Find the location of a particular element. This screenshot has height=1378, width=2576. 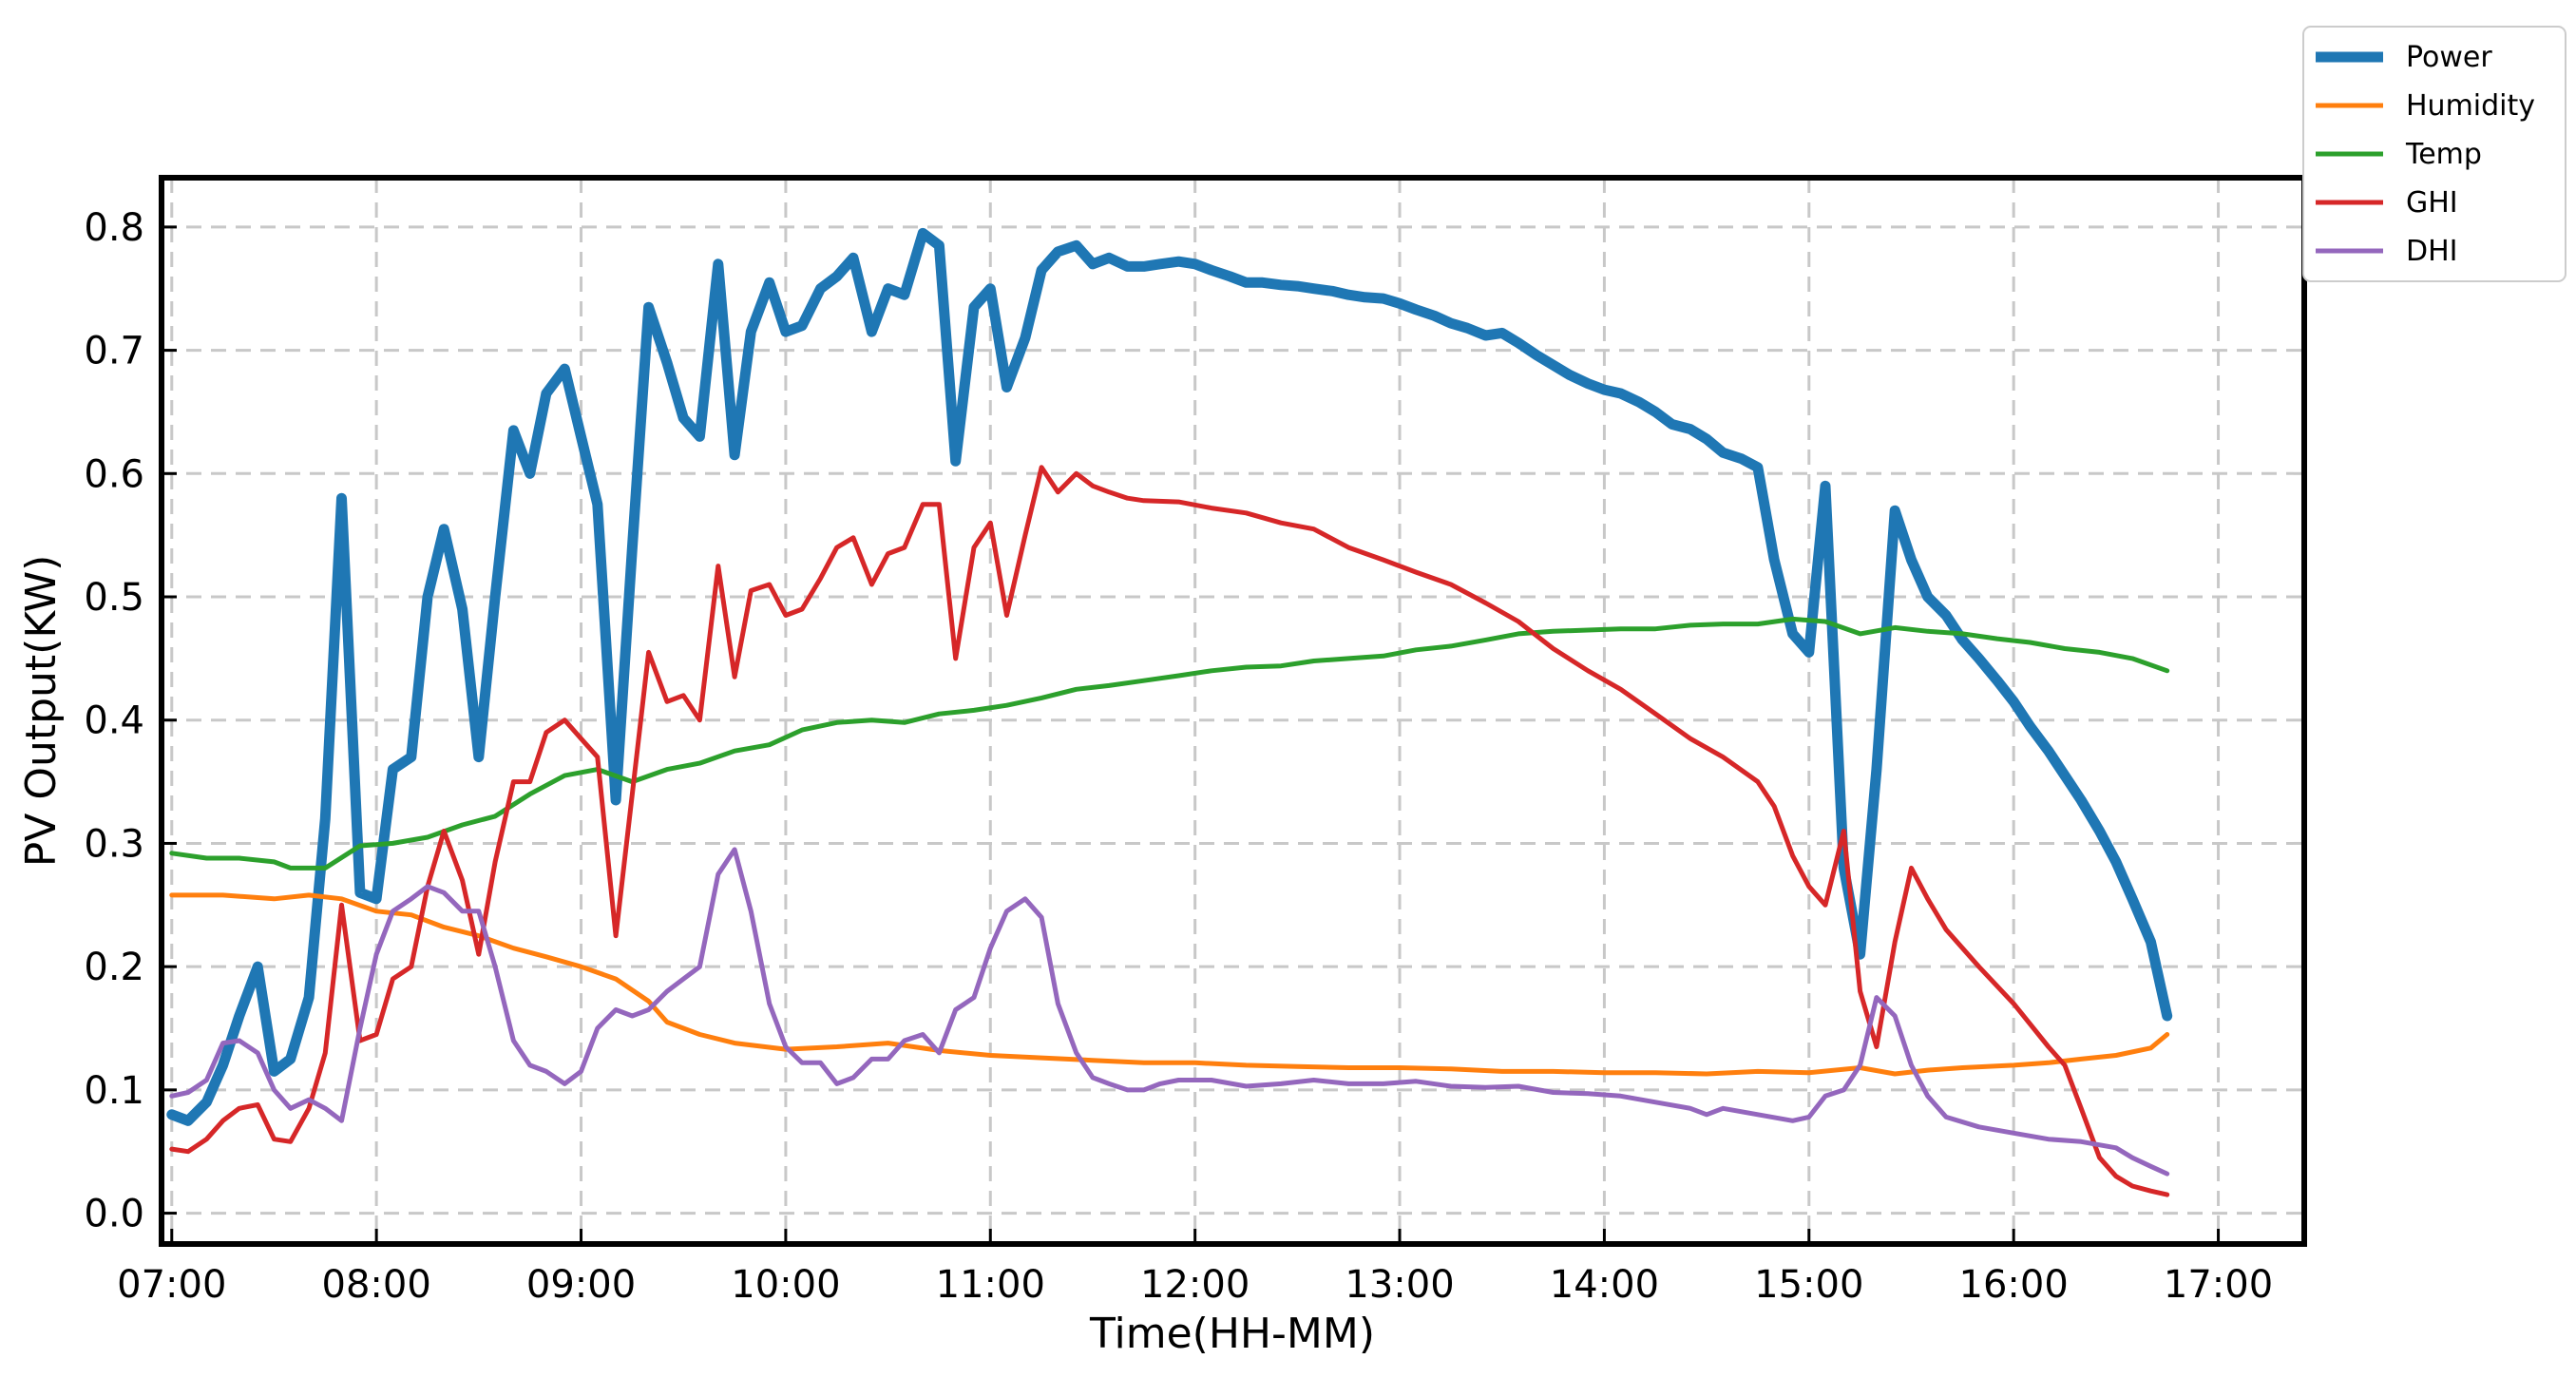

y-tick-label: 0.1 is located at coordinates (114, 1091).